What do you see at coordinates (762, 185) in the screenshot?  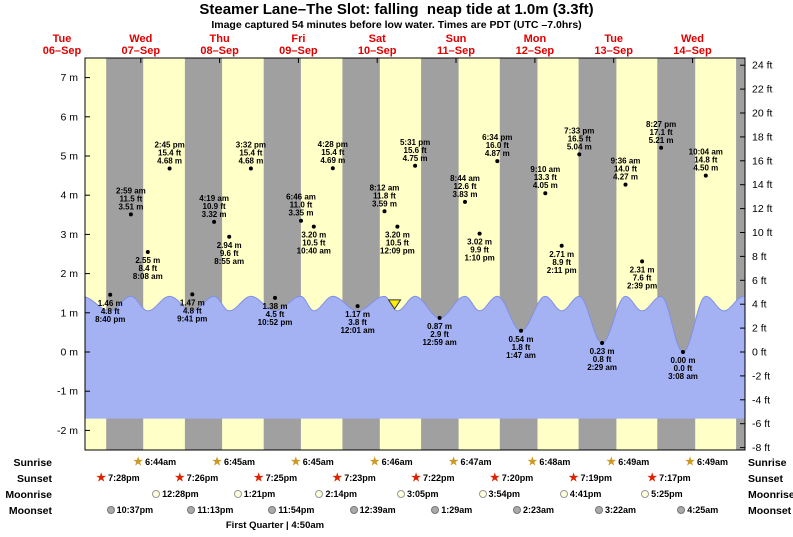 I see `right-axis-label: 14 ft` at bounding box center [762, 185].